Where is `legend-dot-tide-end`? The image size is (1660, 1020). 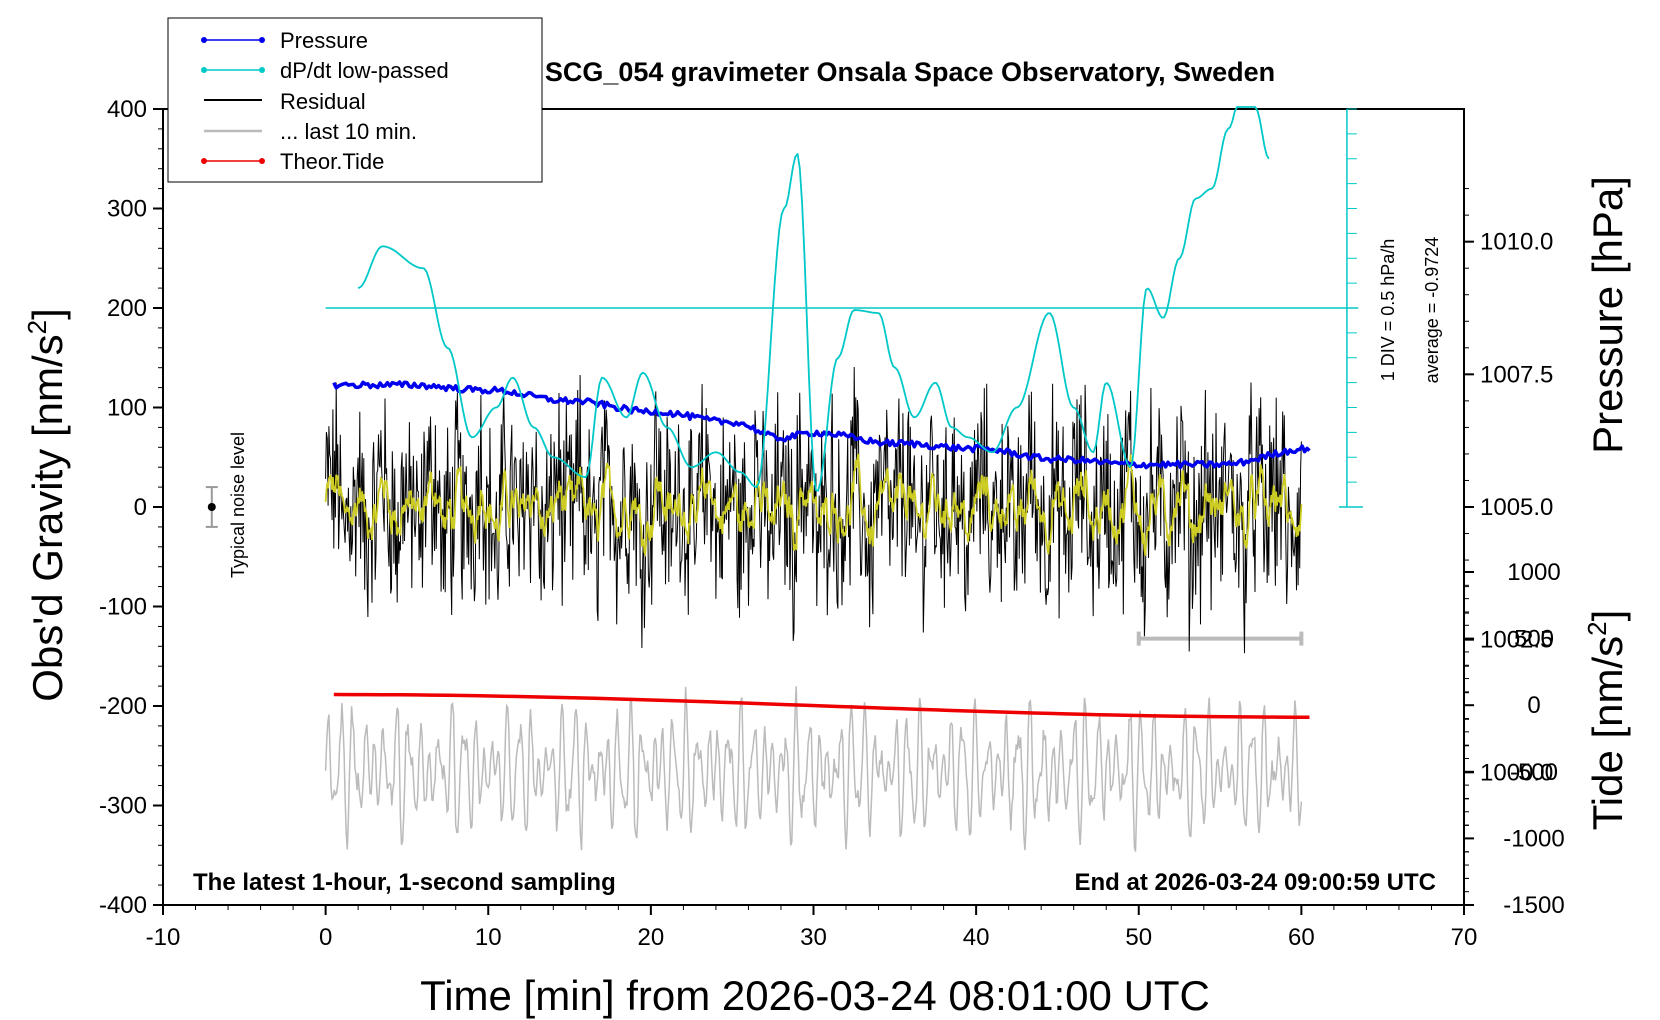 legend-dot-tide-end is located at coordinates (262, 161).